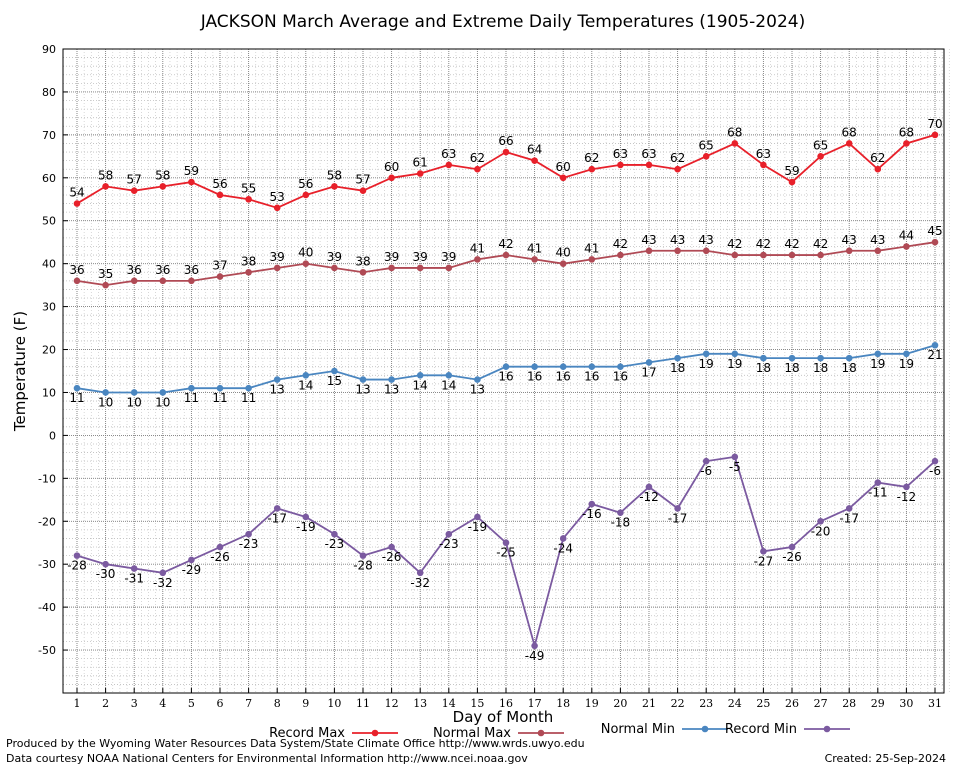 The height and width of the screenshot is (768, 954). Describe the element at coordinates (620, 703) in the screenshot. I see `x-tick-label: 20` at that location.